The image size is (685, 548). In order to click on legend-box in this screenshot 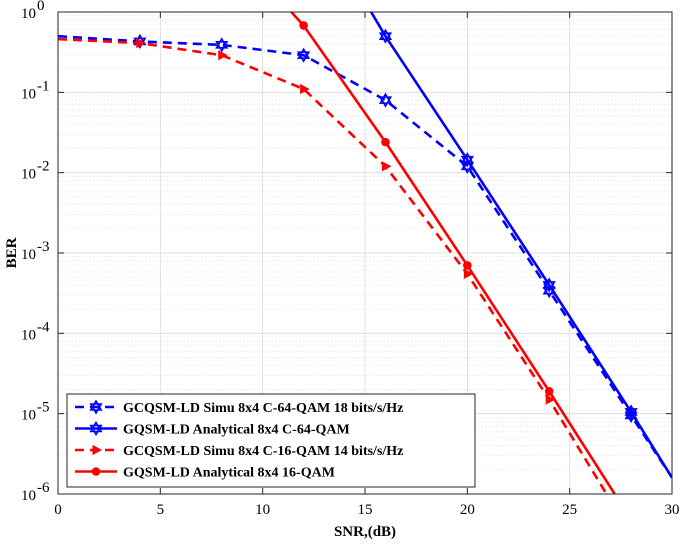, I will do `click(271, 440)`.